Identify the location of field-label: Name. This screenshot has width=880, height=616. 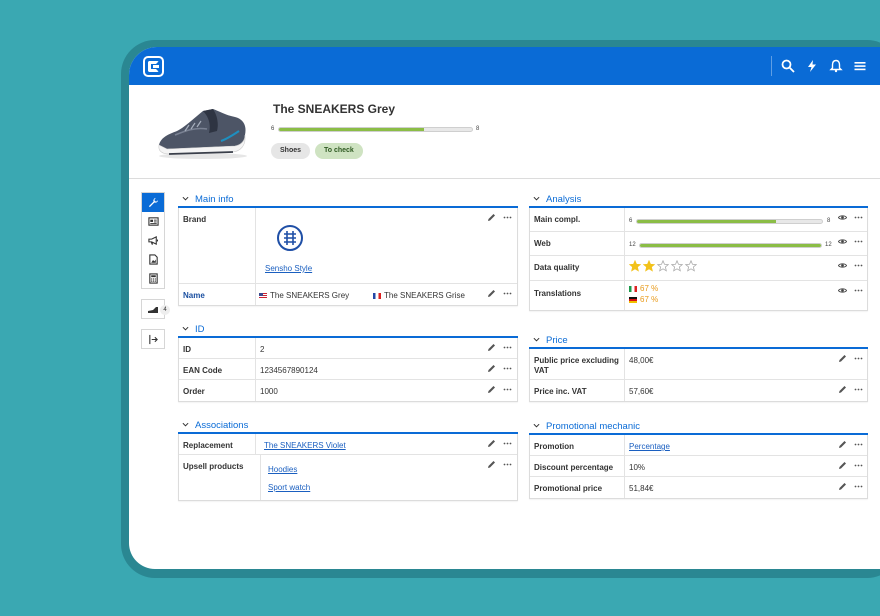
(194, 295).